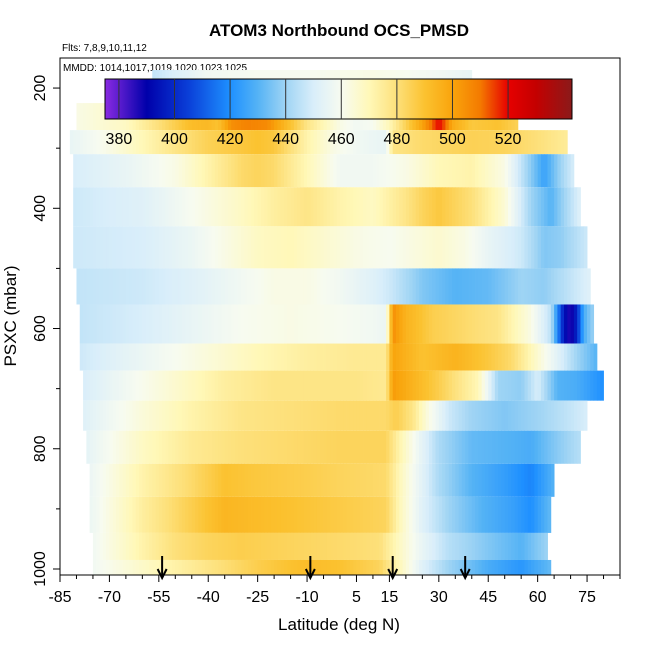 This screenshot has width=650, height=650. Describe the element at coordinates (339, 624) in the screenshot. I see `x-axis-label: Latitude (deg N)` at that location.